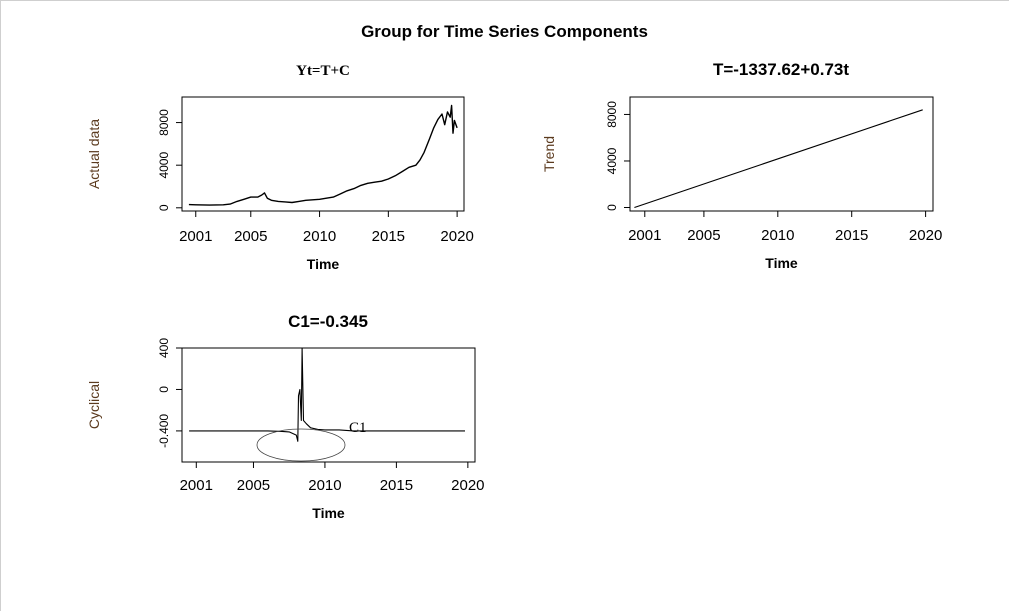 The image size is (1009, 611). I want to click on annotation-label: C1, so click(358, 428).